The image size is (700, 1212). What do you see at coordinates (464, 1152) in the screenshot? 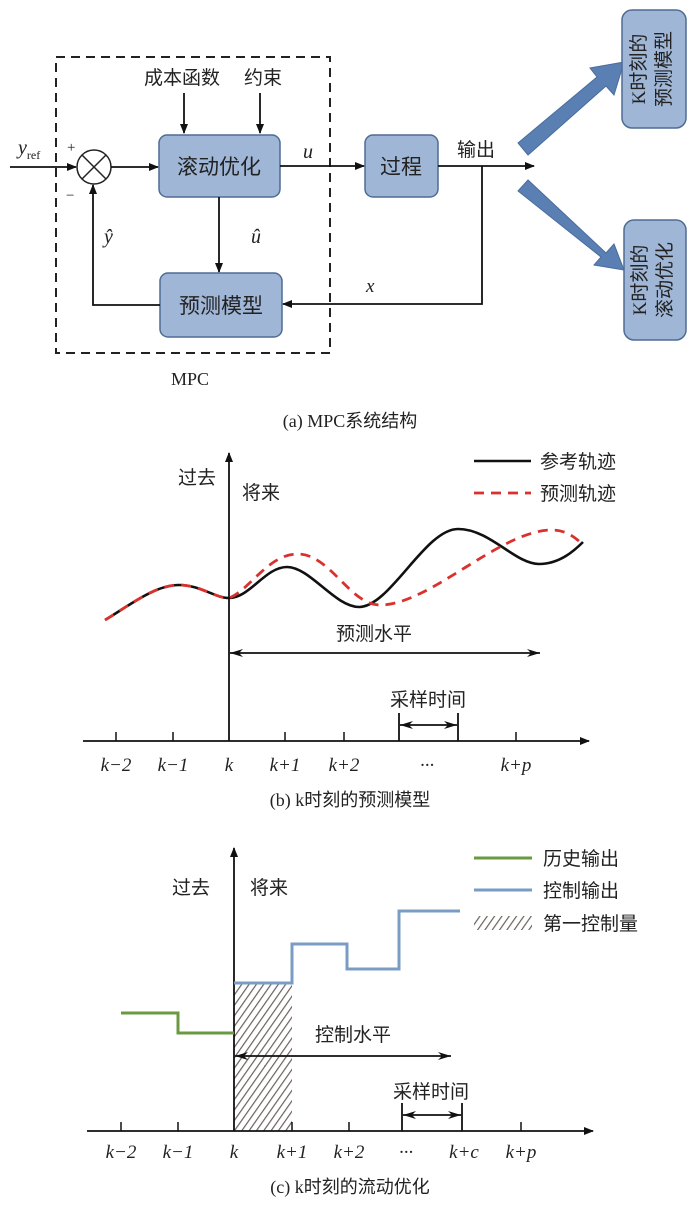
I see `tick-label: k+c` at bounding box center [464, 1152].